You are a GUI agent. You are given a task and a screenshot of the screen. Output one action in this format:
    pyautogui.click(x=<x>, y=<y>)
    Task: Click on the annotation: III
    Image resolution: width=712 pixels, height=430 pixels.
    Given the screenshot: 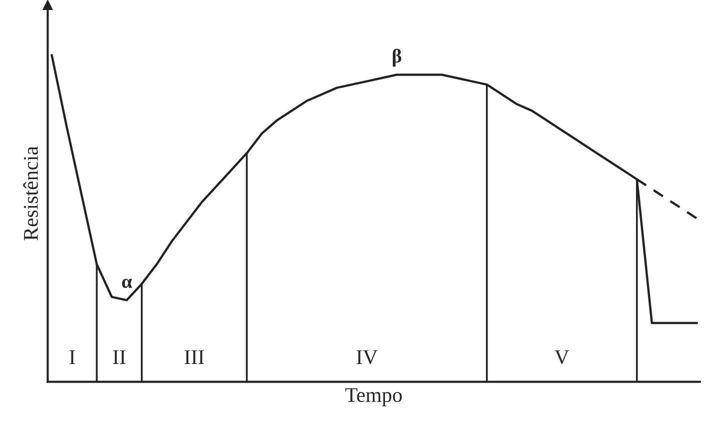 What is the action you would take?
    pyautogui.click(x=194, y=357)
    